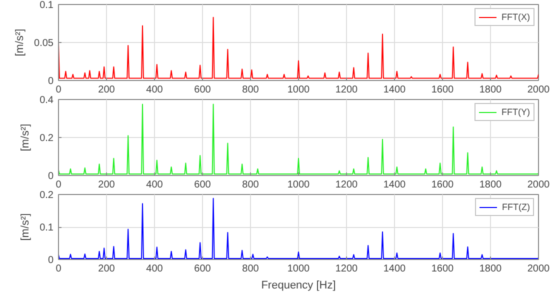 This screenshot has width=550, height=294. What do you see at coordinates (516, 207) in the screenshot?
I see `legend-label: FFT(Z)` at bounding box center [516, 207].